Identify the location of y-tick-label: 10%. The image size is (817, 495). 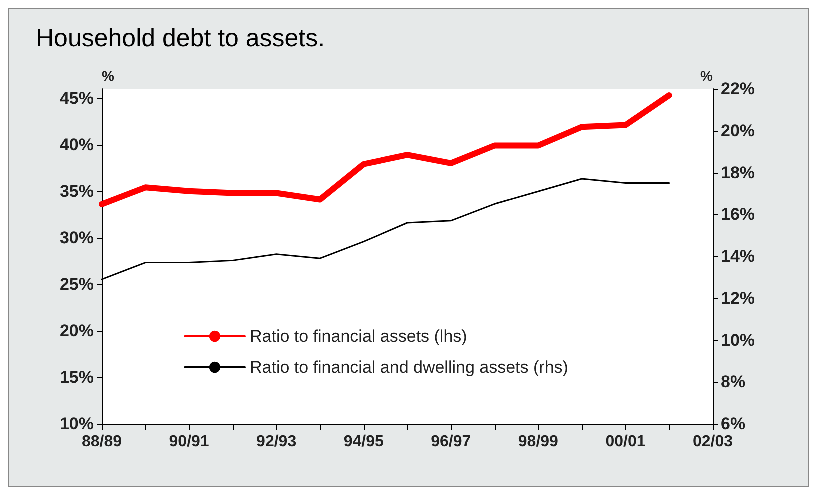
(77, 424).